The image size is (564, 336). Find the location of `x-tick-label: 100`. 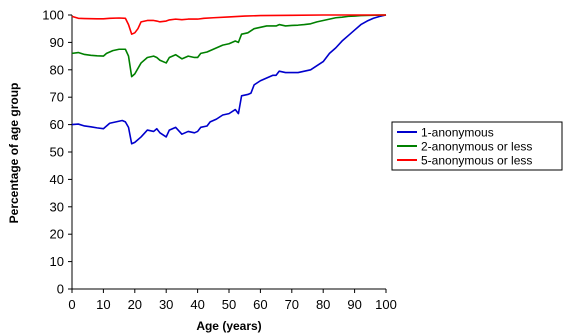

x-tick-label: 100 is located at coordinates (386, 304).